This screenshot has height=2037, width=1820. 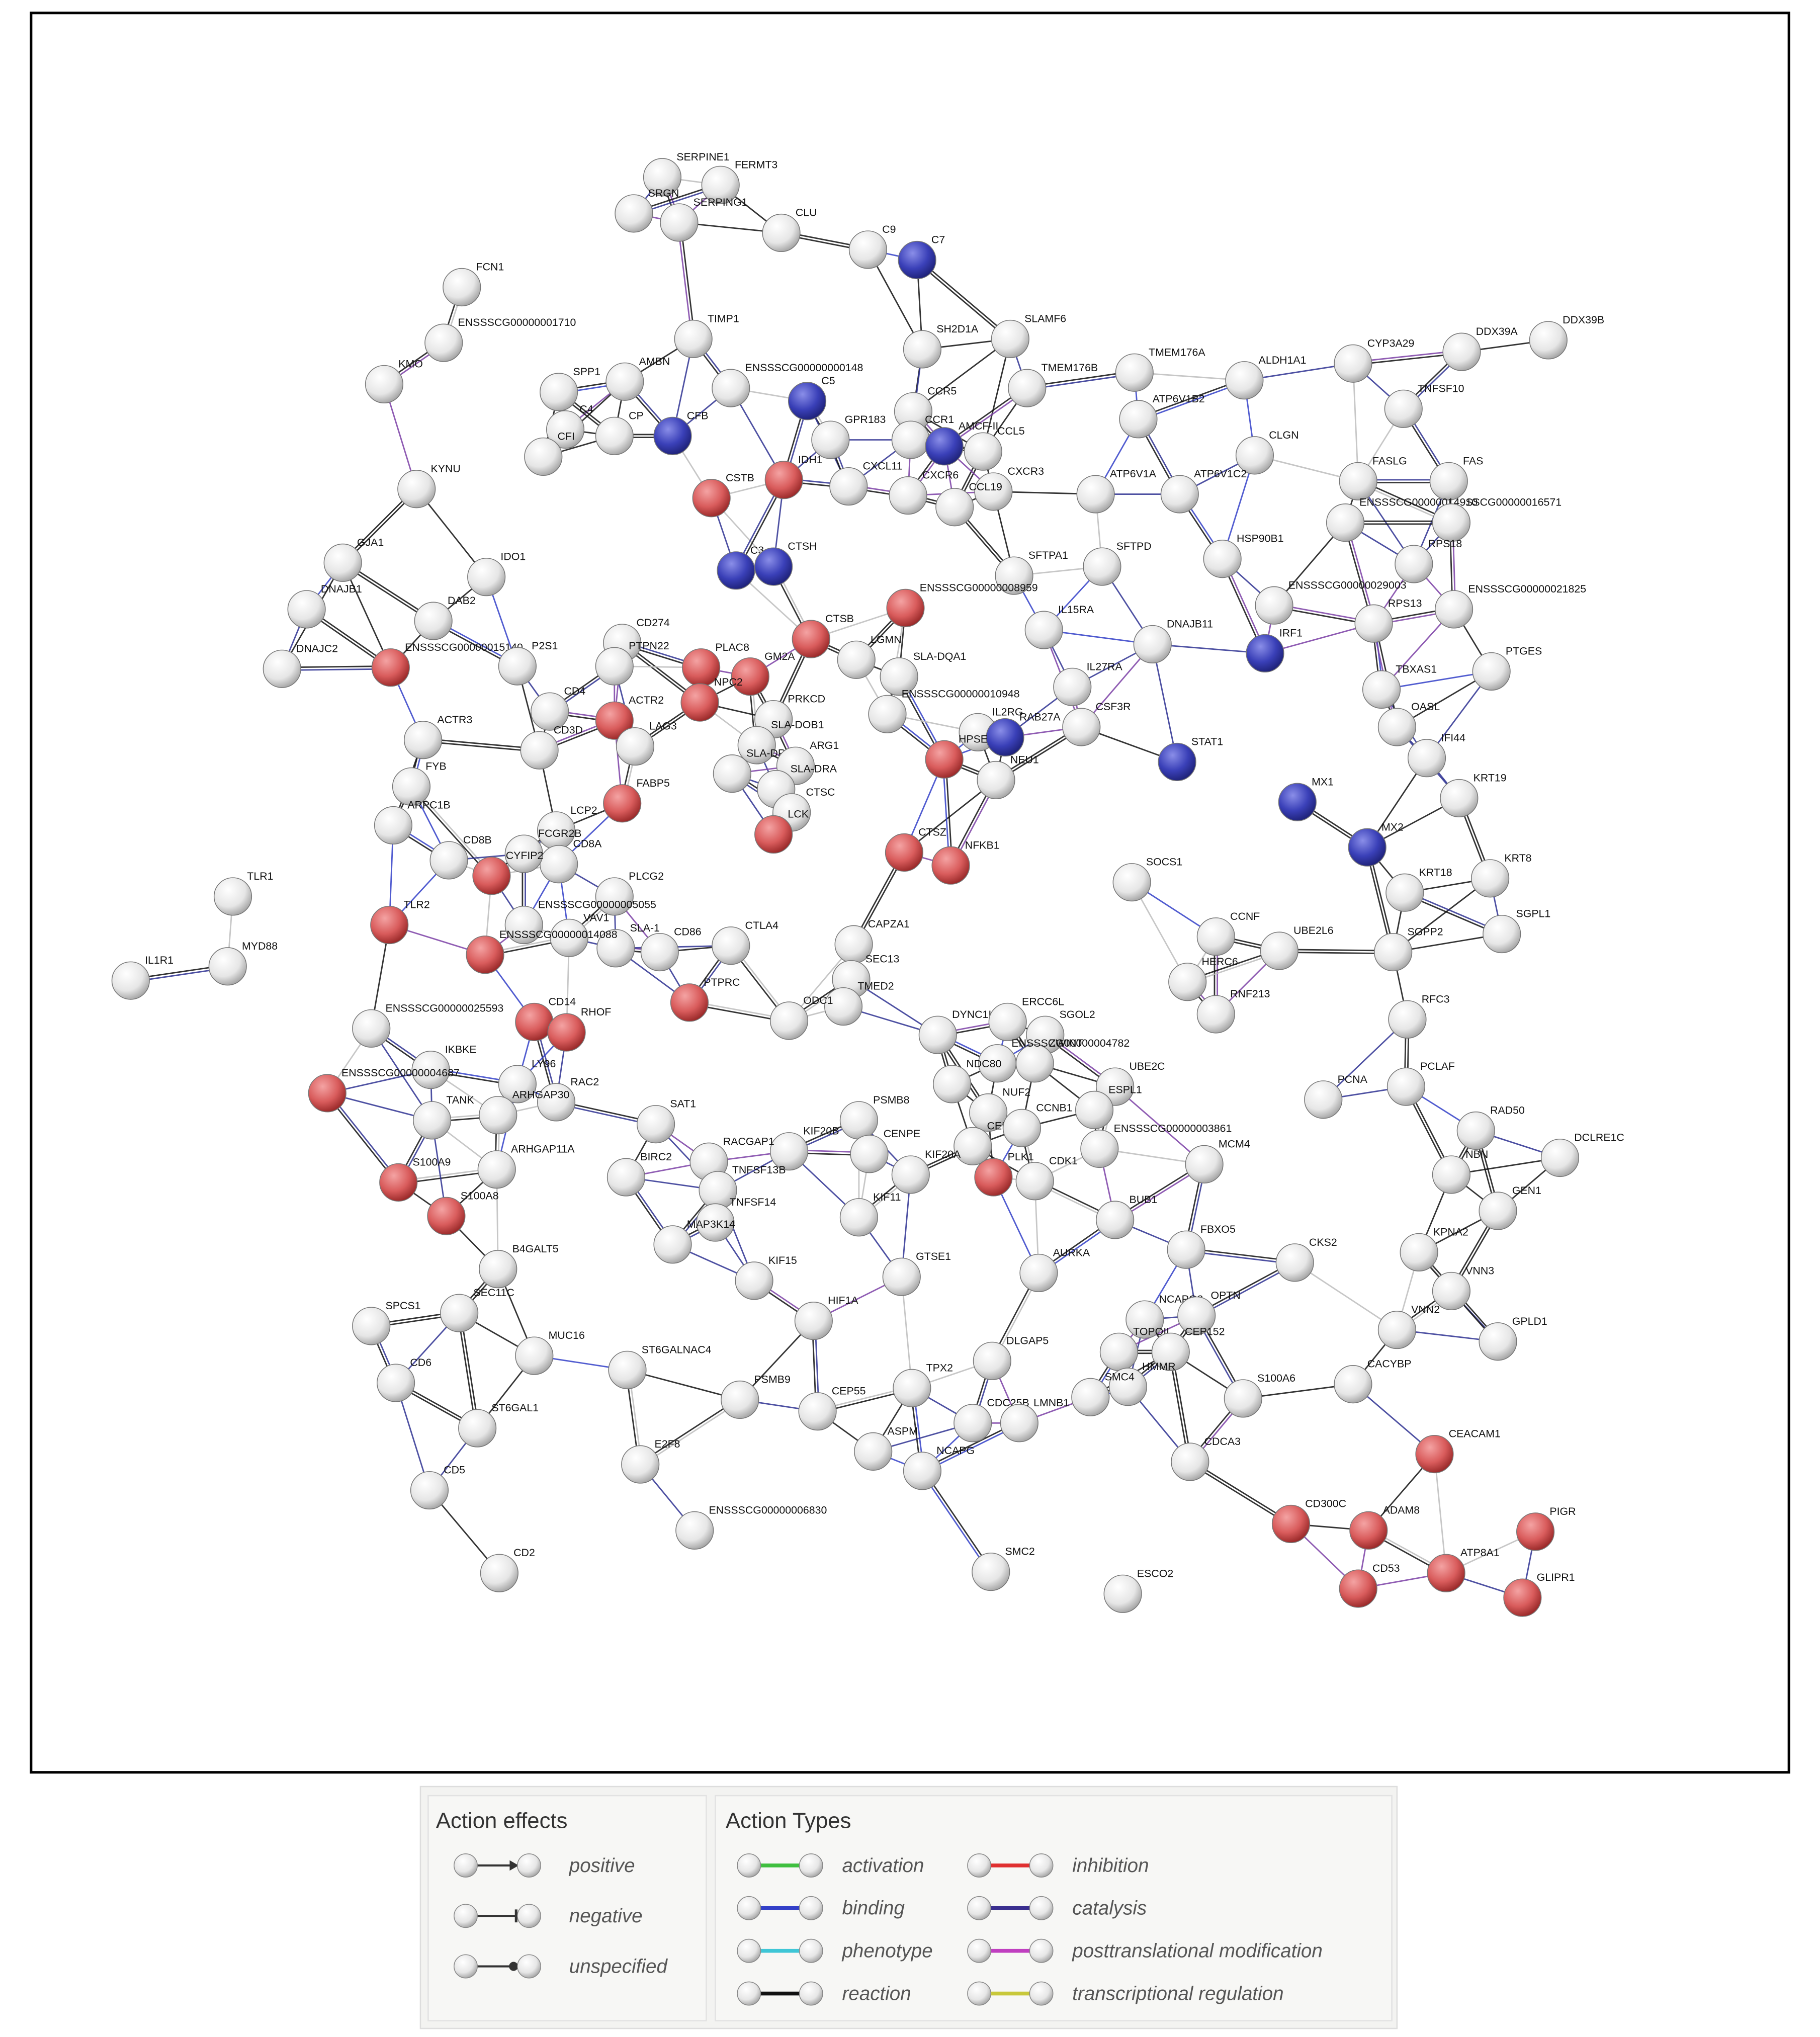 I want to click on node-group: DNAJB1, so click(x=324, y=606).